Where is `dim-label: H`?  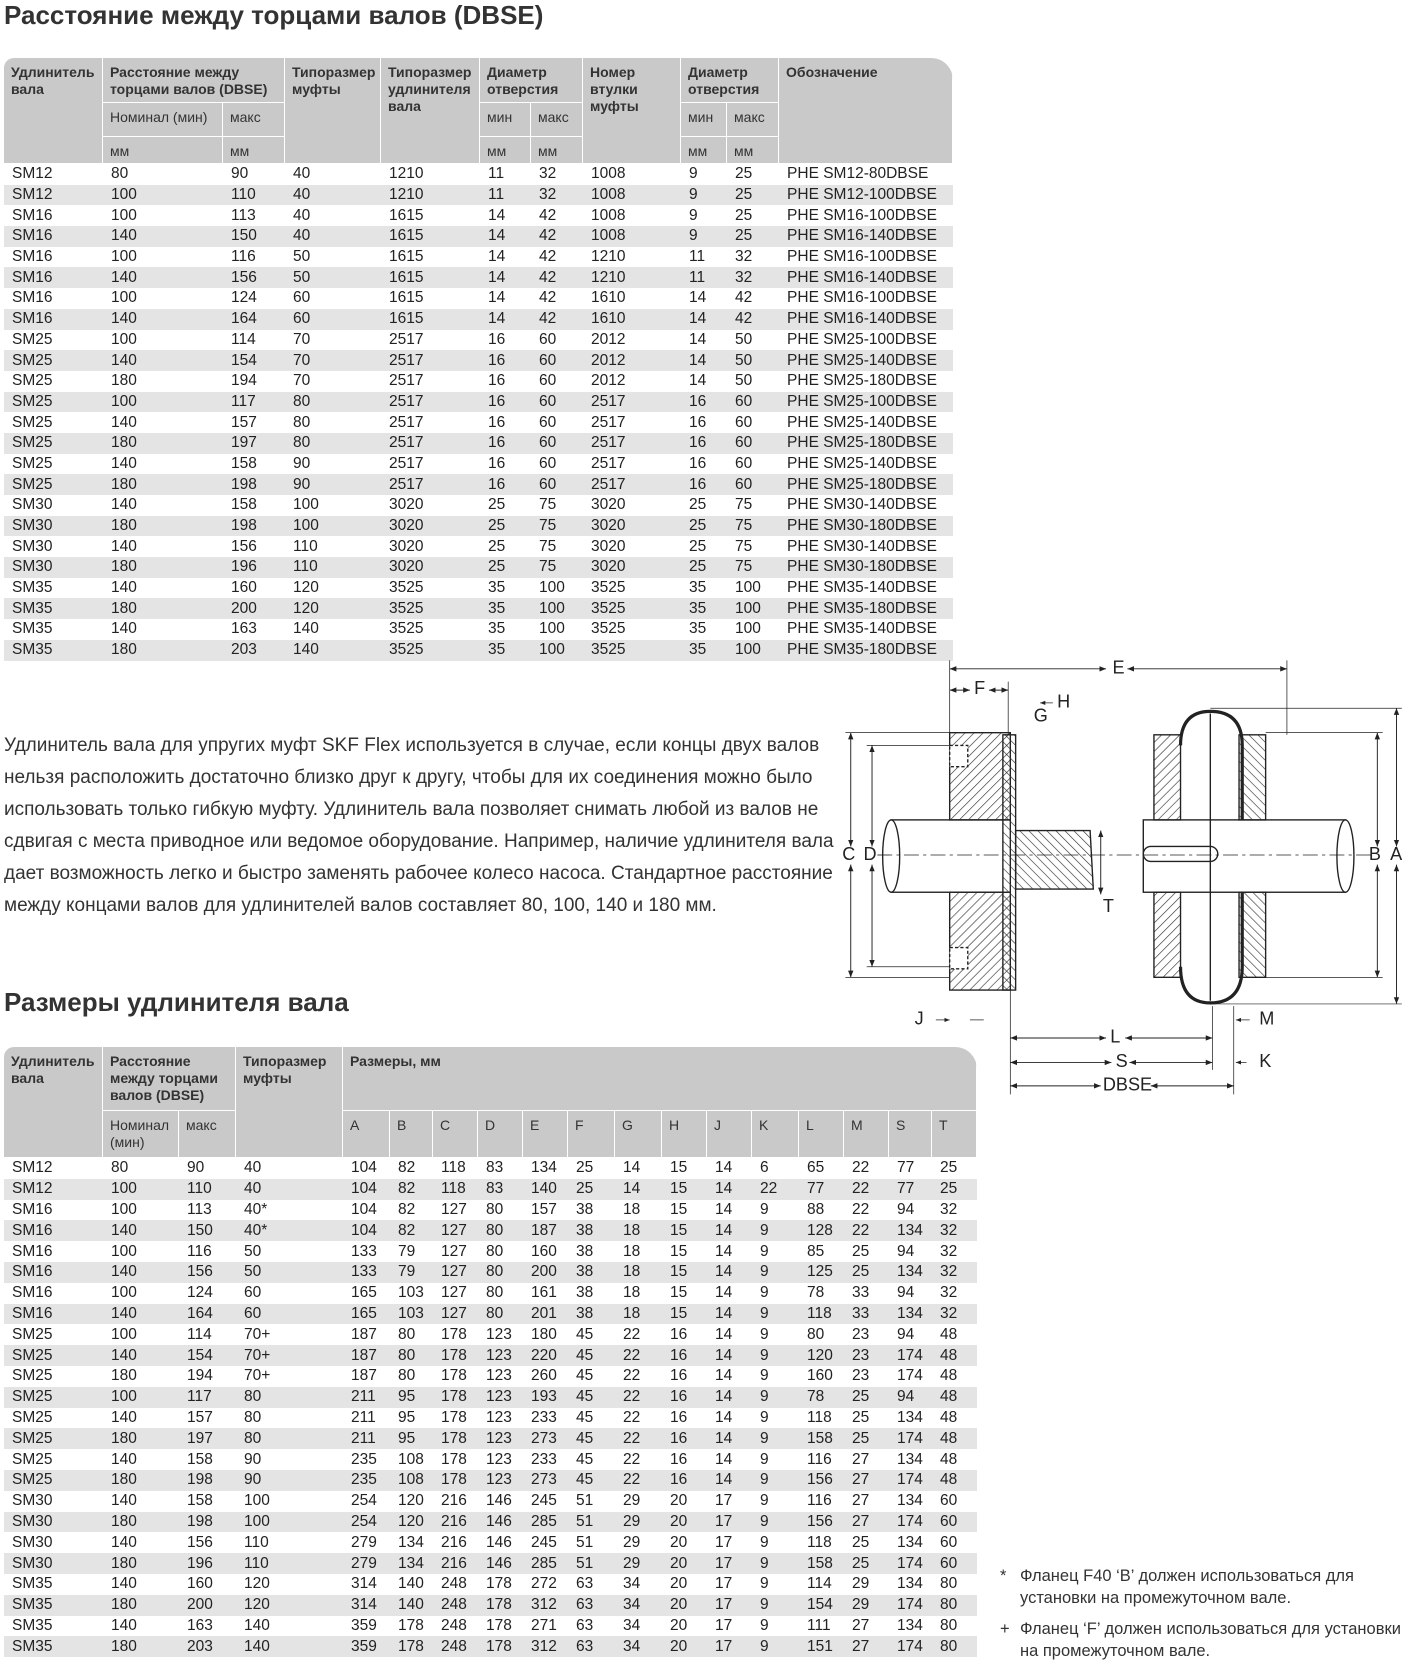
dim-label: H is located at coordinates (1063, 702).